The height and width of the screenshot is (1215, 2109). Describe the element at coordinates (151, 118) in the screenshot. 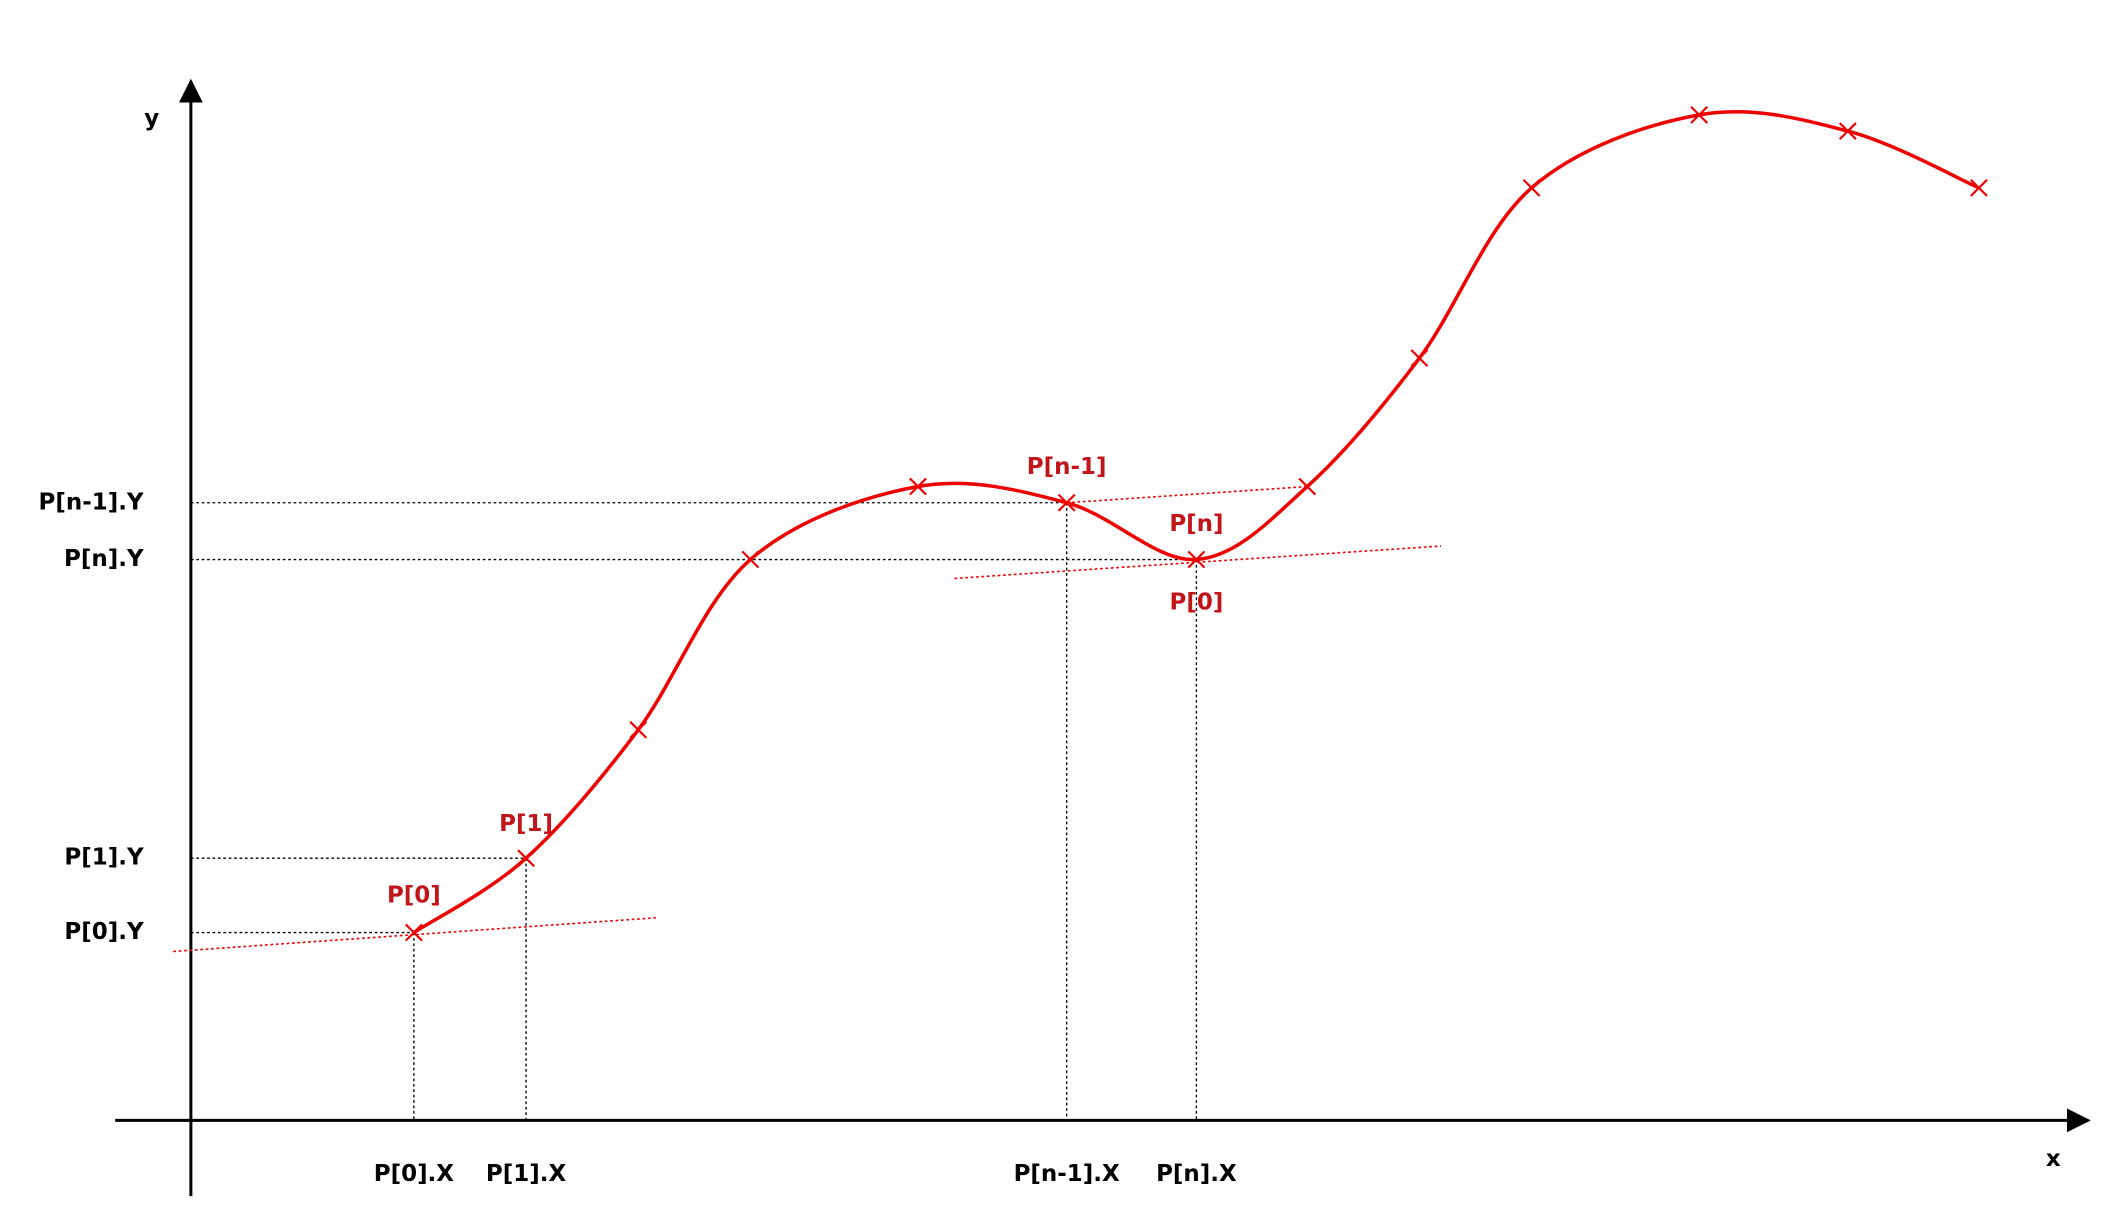

I see `y-axis-label: y` at that location.